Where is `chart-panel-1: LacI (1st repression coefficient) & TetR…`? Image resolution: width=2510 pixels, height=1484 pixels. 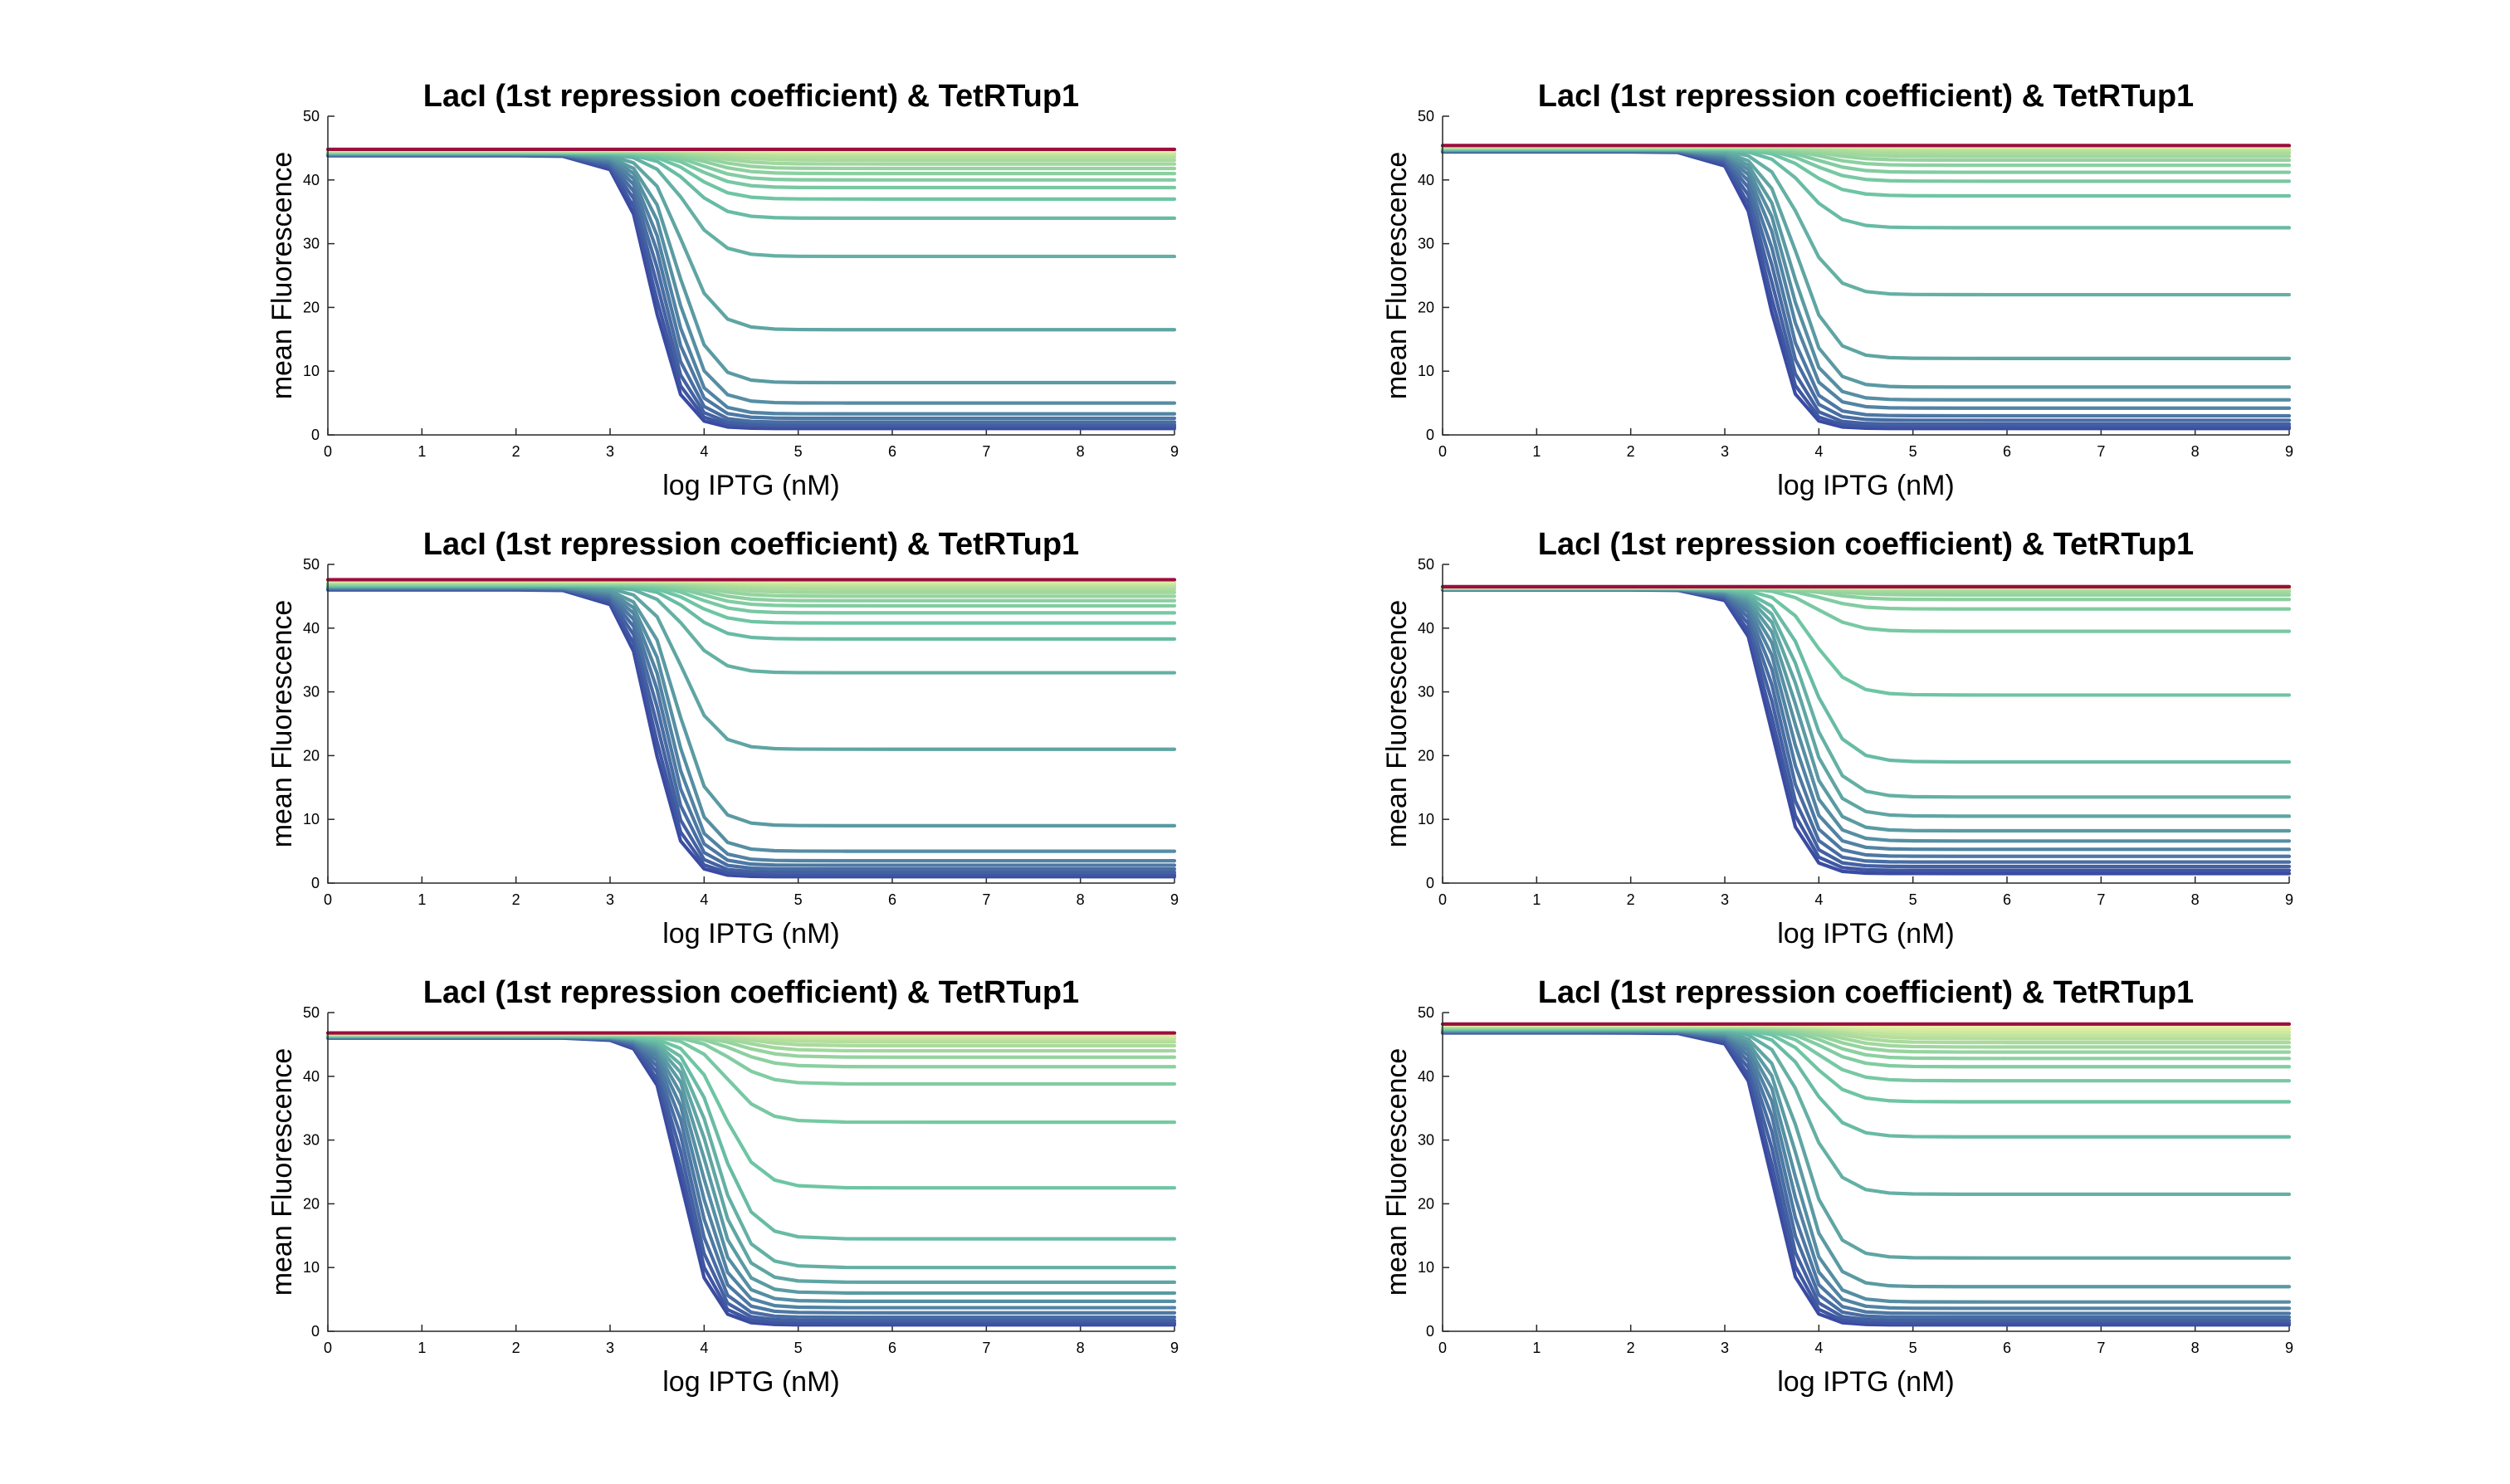 chart-panel-1: LacI (1st repression coefficient) & TetR… is located at coordinates (722, 290).